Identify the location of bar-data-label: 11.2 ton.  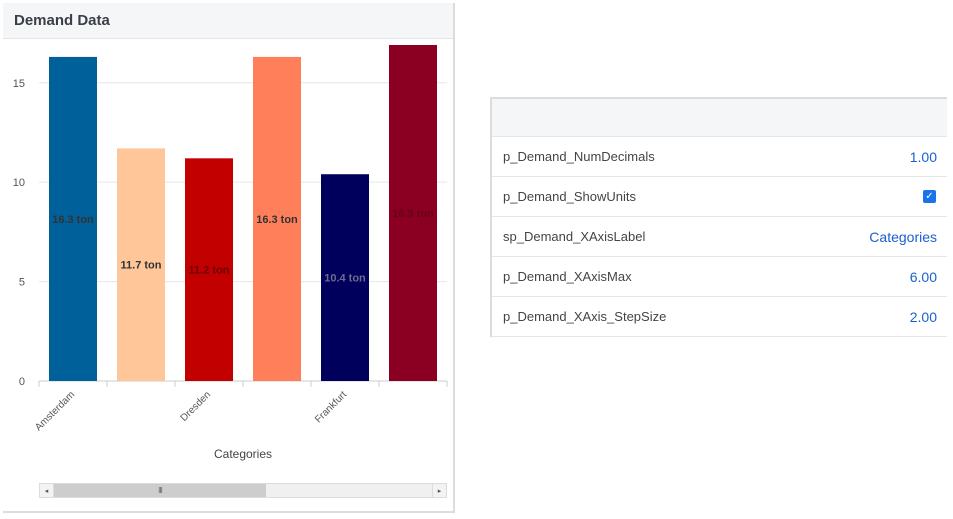
(209, 271).